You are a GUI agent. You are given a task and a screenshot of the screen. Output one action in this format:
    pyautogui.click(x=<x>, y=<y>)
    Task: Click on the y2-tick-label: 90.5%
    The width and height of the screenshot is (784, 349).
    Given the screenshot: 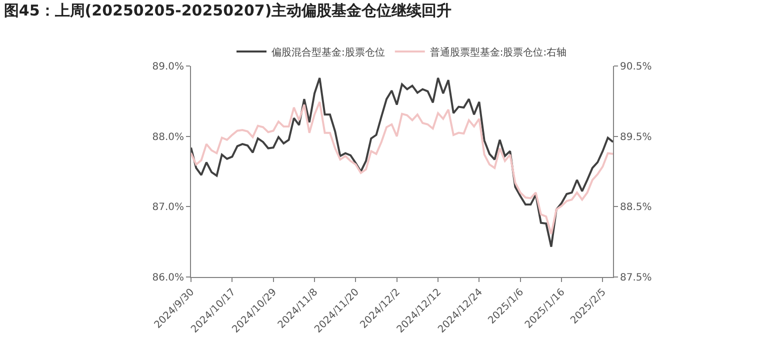 What is the action you would take?
    pyautogui.click(x=636, y=67)
    